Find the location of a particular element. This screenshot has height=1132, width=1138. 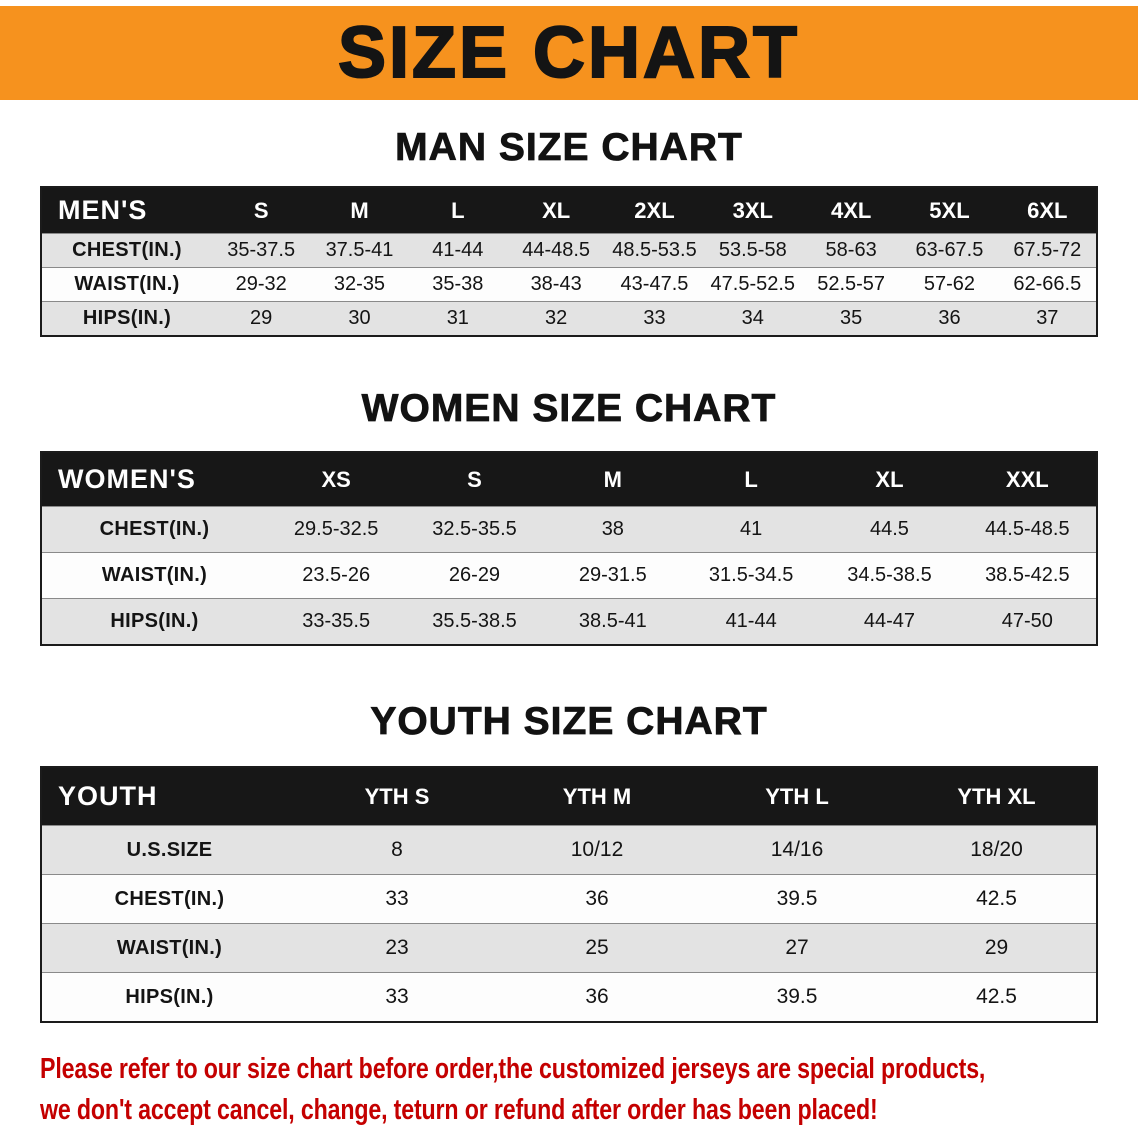

table-header-row: YOUTH YTH S YTH M YTH L YTH XL is located at coordinates (569, 796).